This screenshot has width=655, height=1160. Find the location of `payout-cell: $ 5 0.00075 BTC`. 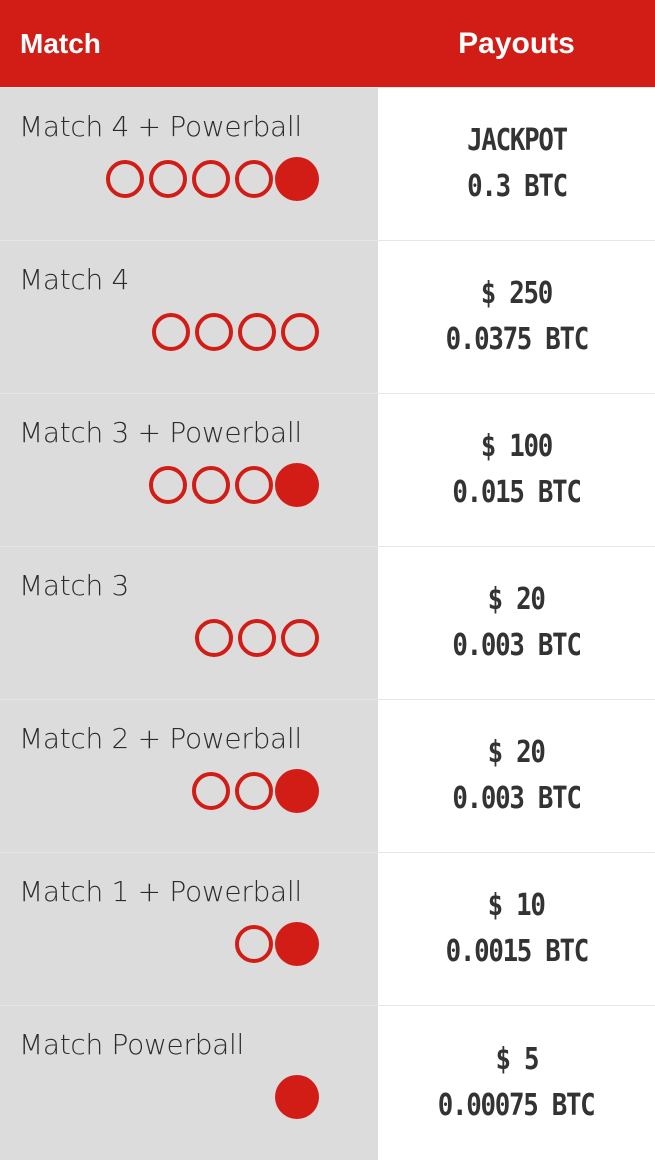

payout-cell: $ 5 0.00075 BTC is located at coordinates (516, 1083).